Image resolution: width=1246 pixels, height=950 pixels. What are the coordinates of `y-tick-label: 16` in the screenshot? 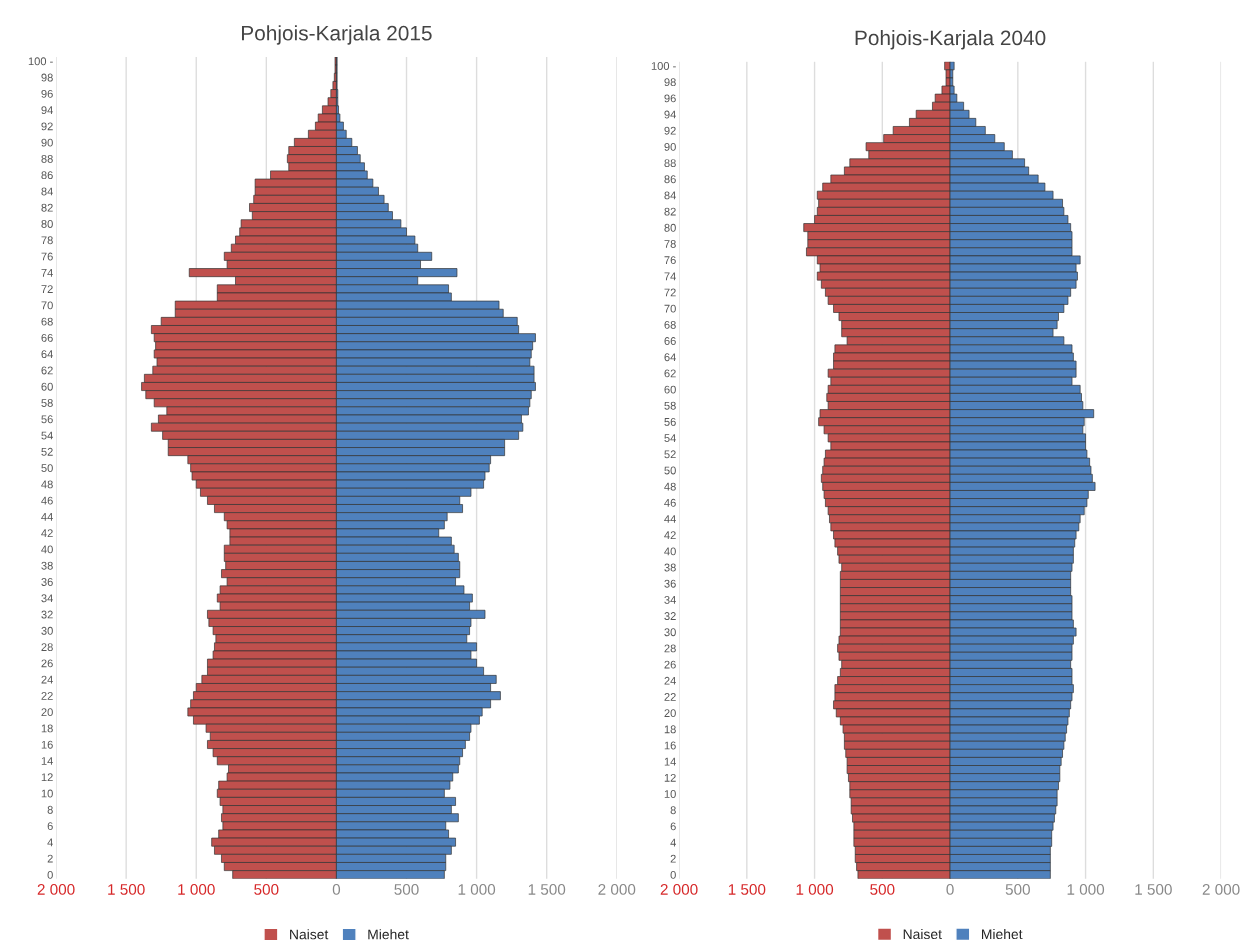 It's located at (670, 745).